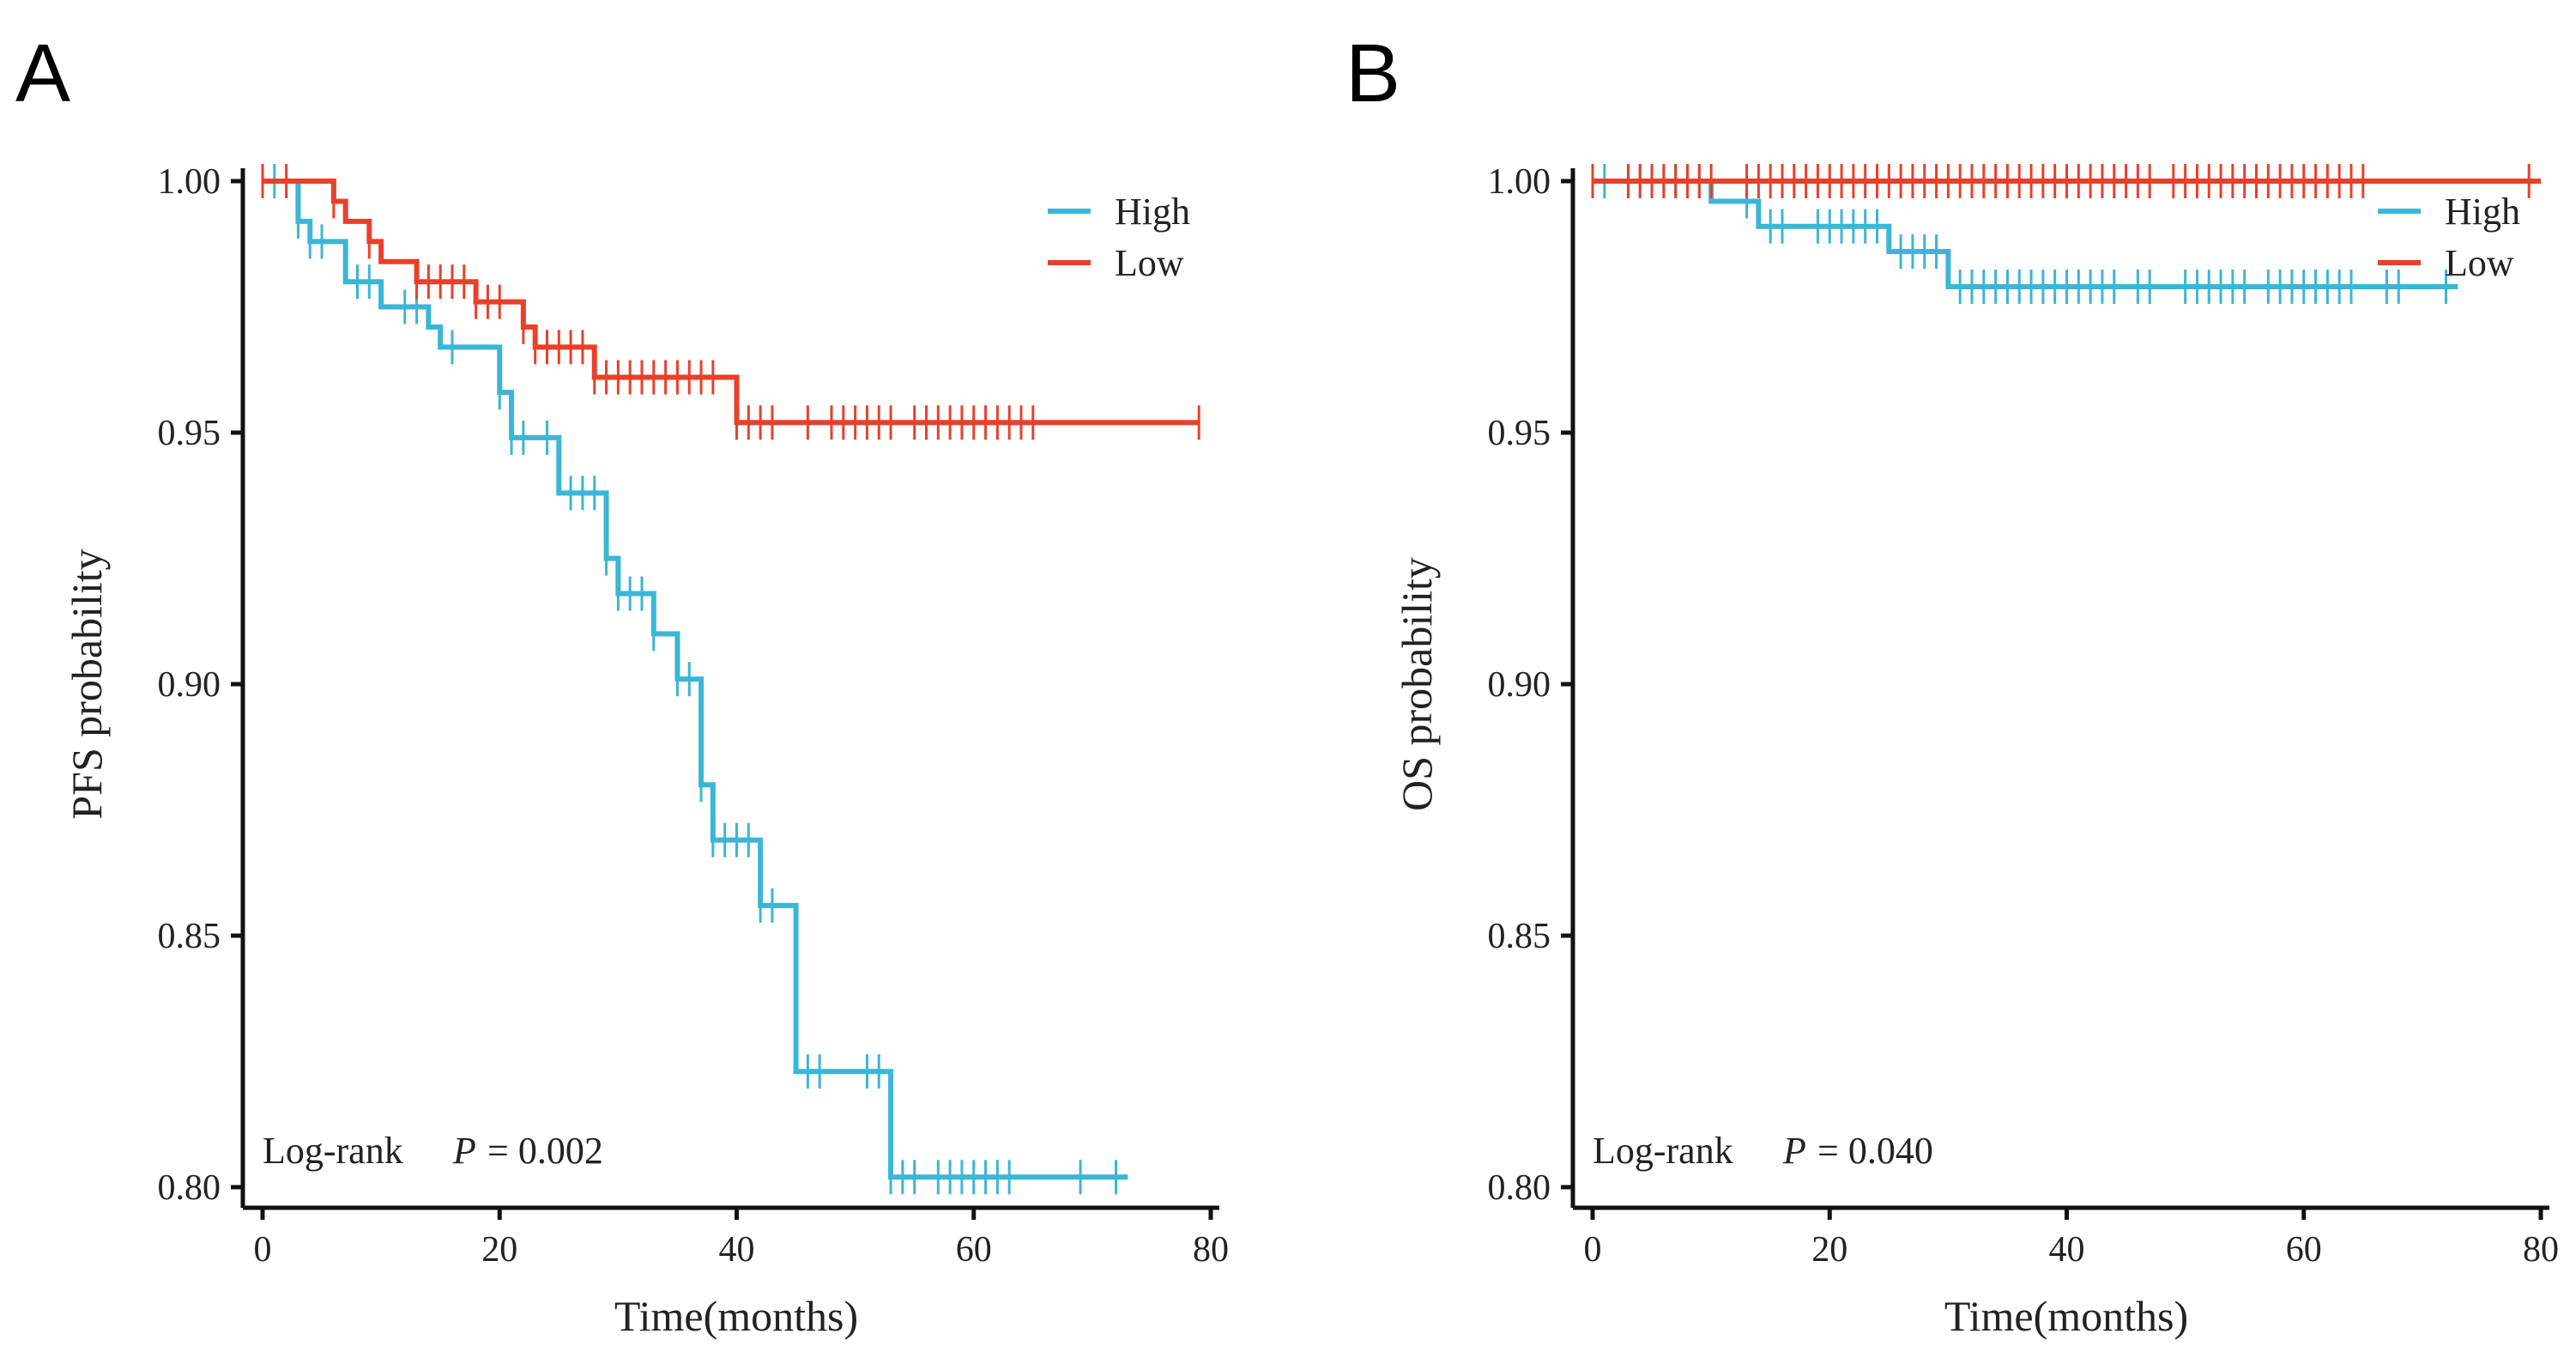 The height and width of the screenshot is (1364, 2576). What do you see at coordinates (1372, 73) in the screenshot?
I see `panel-label-b: B` at bounding box center [1372, 73].